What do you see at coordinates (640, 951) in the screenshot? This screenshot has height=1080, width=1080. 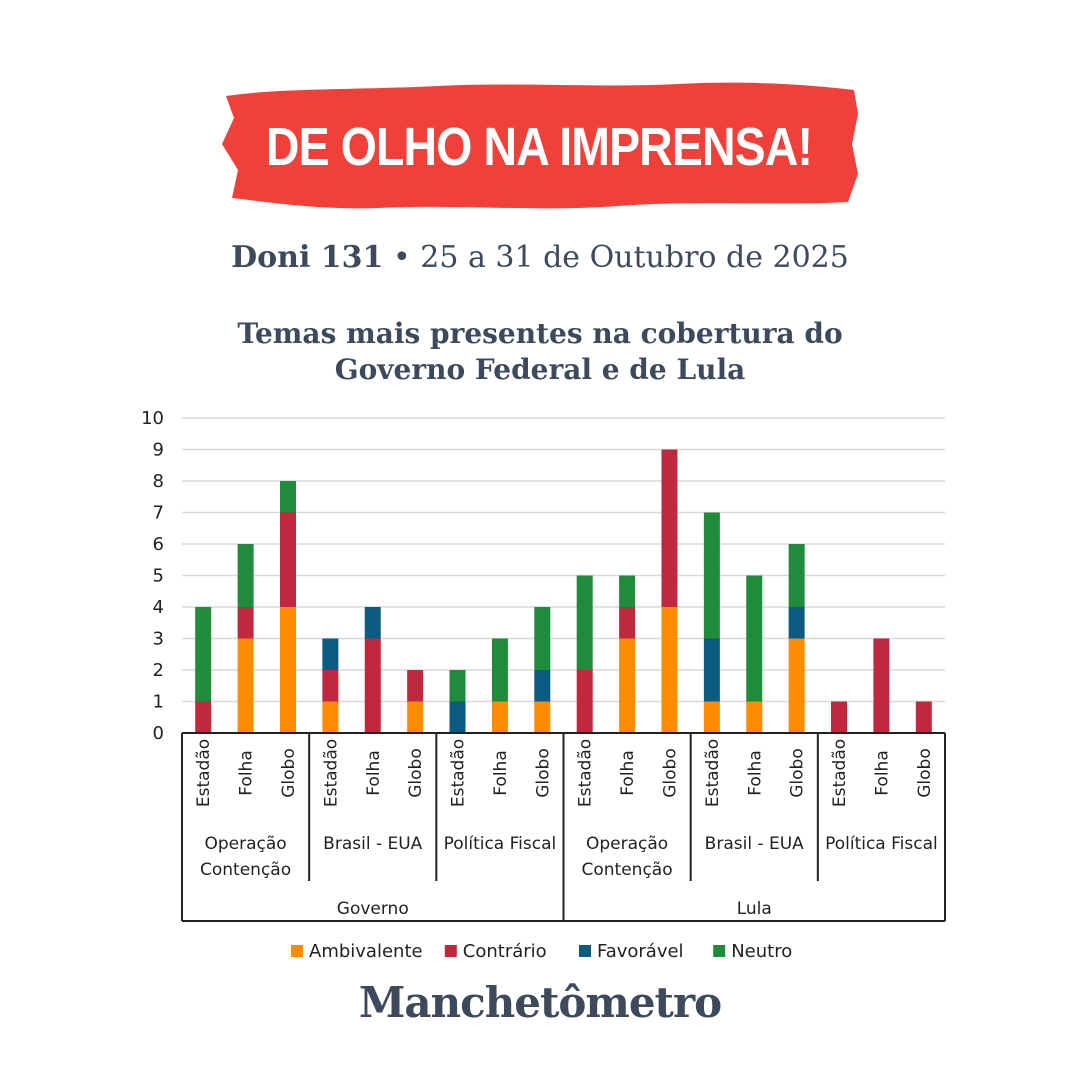 I see `legend-label: Favorável` at bounding box center [640, 951].